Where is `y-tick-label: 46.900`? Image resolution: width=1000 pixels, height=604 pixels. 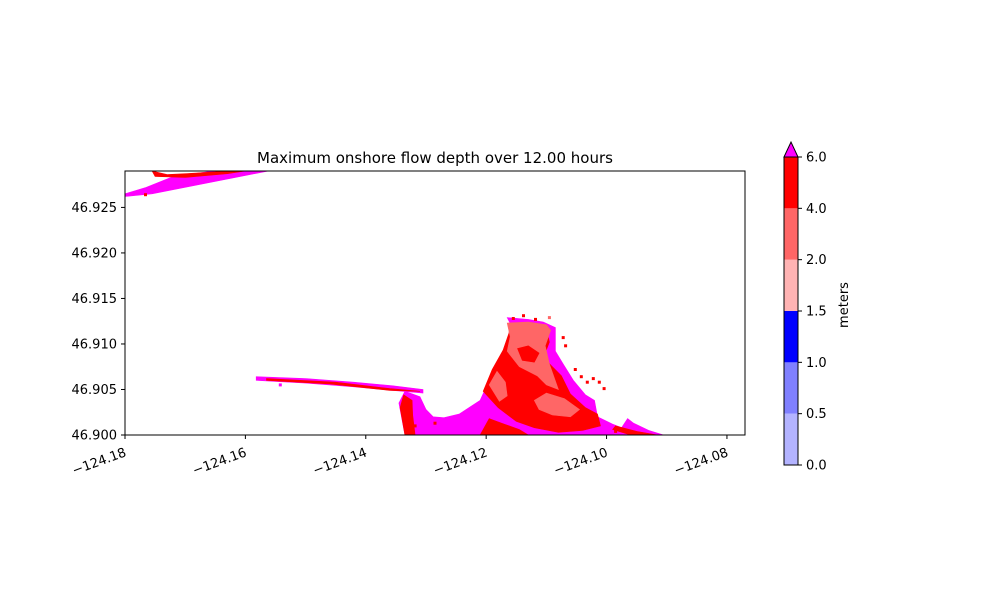 y-tick-label: 46.900 is located at coordinates (95, 436).